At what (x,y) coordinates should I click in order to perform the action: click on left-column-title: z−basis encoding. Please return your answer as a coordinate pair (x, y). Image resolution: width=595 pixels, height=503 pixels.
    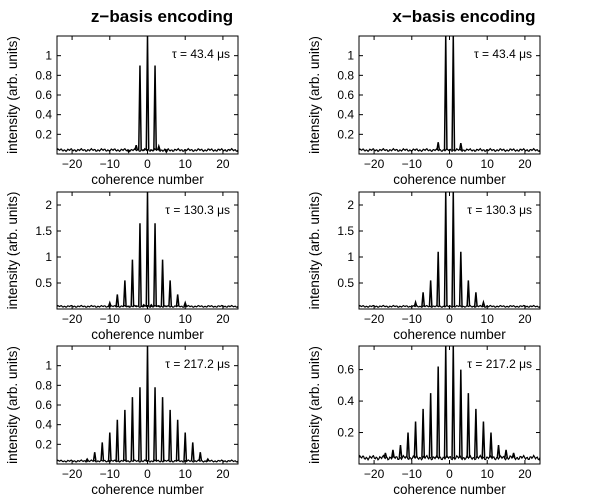
    Looking at the image, I should click on (162, 16).